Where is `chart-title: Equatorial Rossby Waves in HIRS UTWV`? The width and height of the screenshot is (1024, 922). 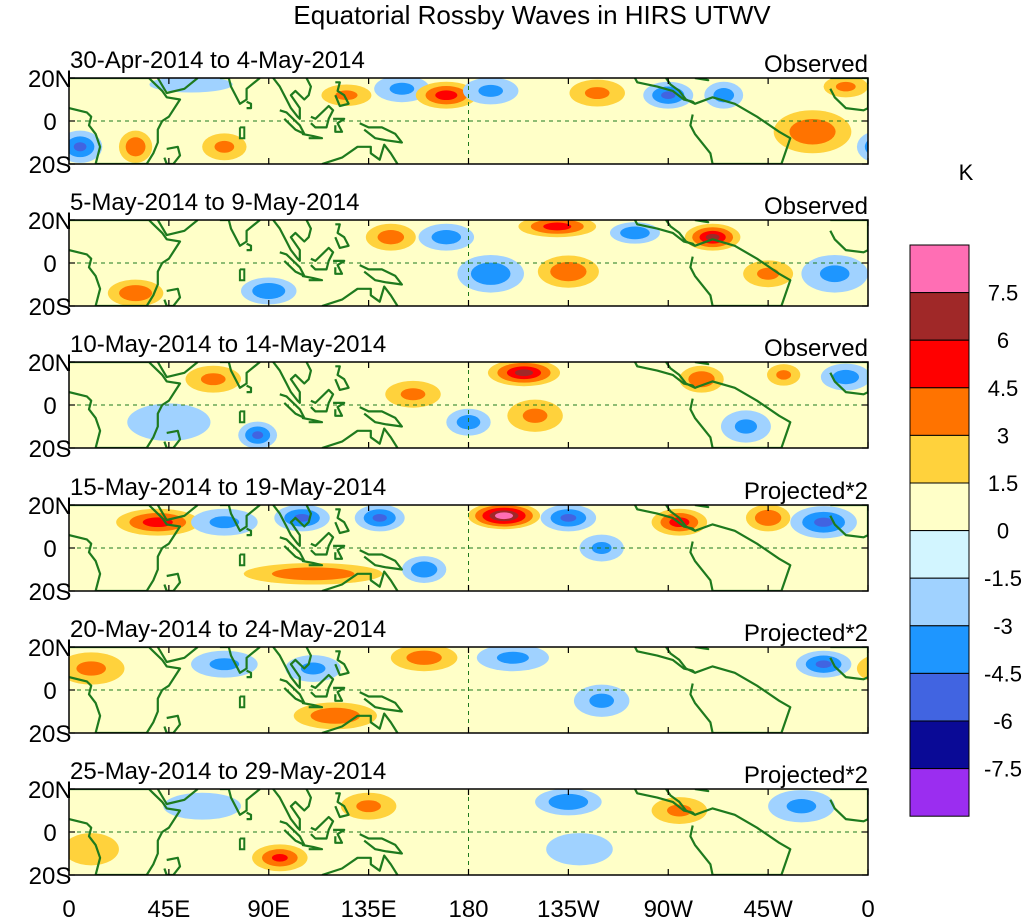 chart-title: Equatorial Rossby Waves in HIRS UTWV is located at coordinates (532, 15).